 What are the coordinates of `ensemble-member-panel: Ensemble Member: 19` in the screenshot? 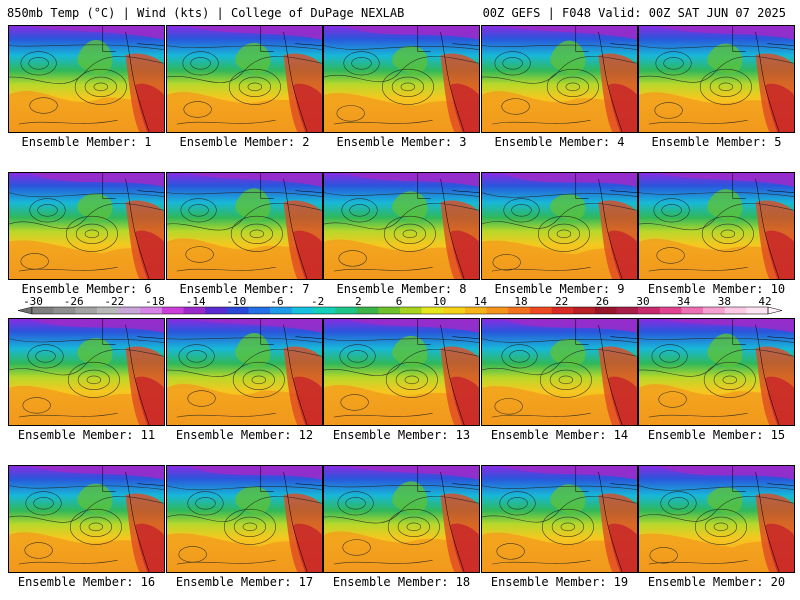 It's located at (559, 530).